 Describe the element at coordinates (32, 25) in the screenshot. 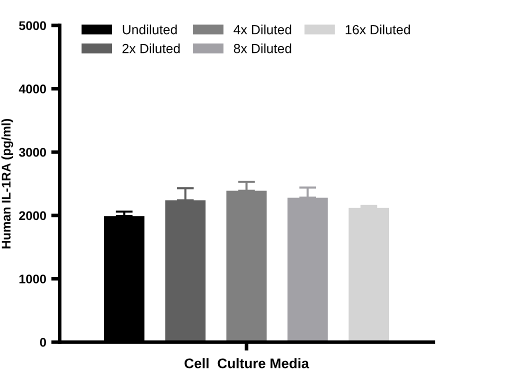

I see `y-tick-label: 5000` at that location.